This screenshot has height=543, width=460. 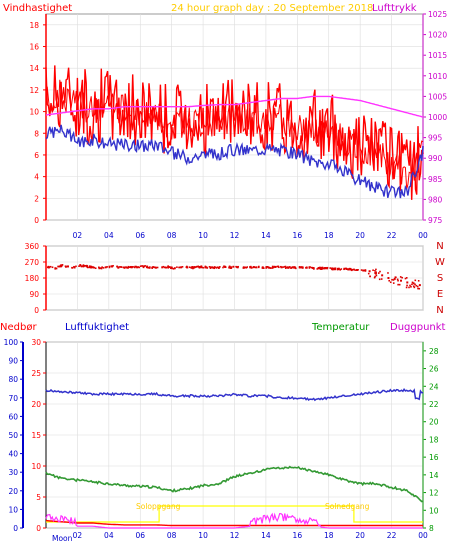 What do you see at coordinates (13, 472) in the screenshot?
I see `humidity-y-tick-label: 30` at bounding box center [13, 472].